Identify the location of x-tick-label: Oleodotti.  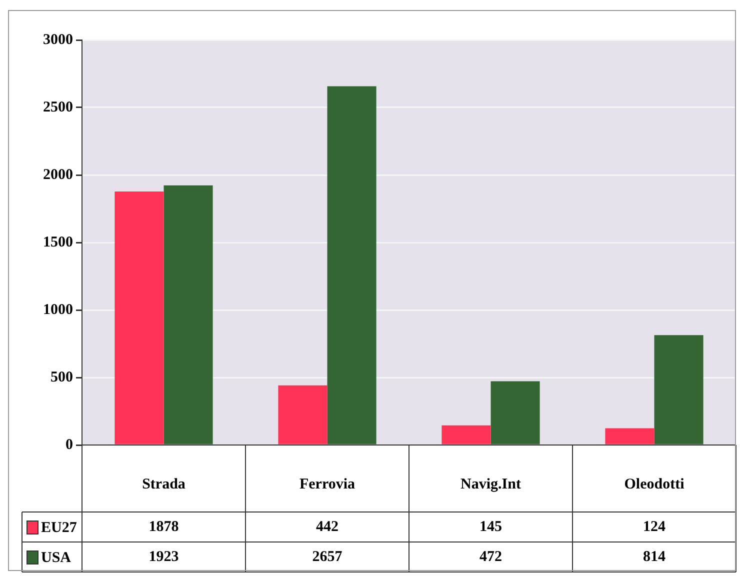
(654, 484).